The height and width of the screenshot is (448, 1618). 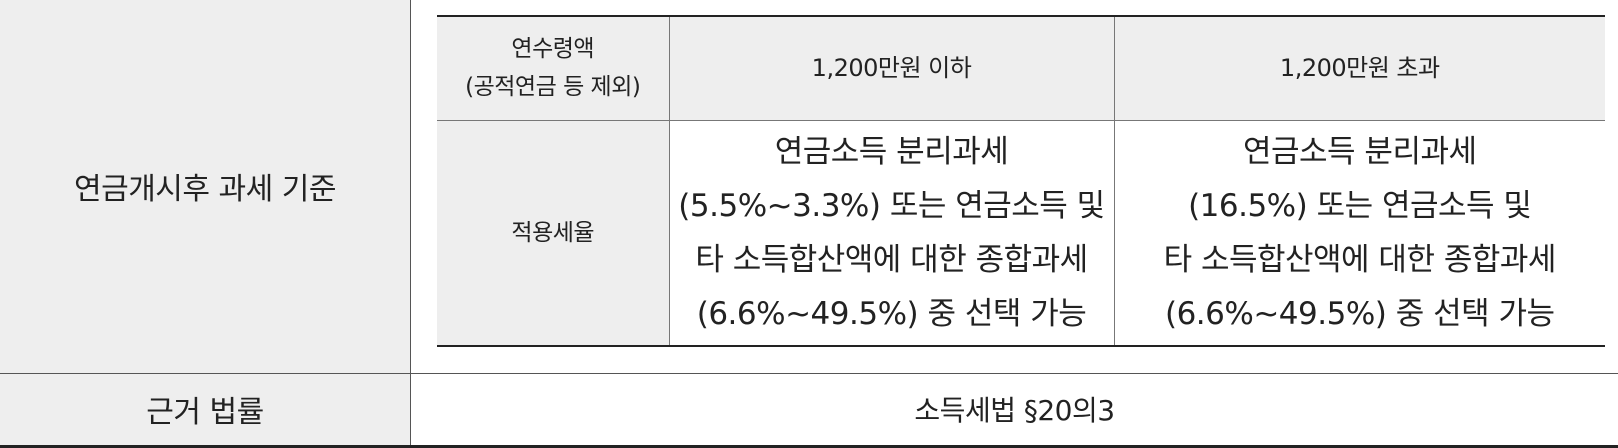 I want to click on cell-under-12m-line: 연금소득 분리과세, so click(x=892, y=152).